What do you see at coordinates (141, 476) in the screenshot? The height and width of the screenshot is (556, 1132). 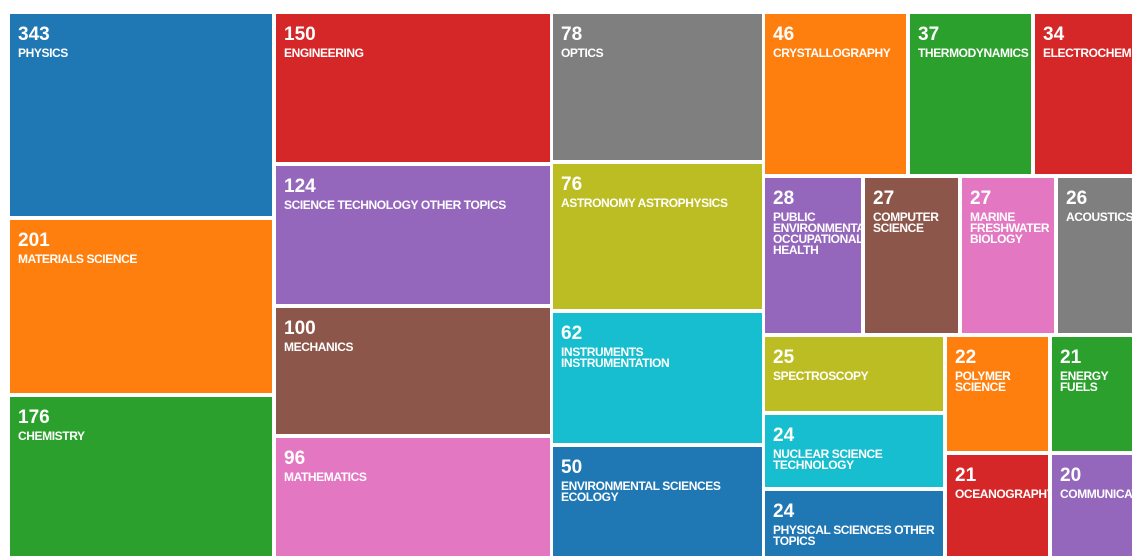 I see `treemap-cell: 176 CHEMISTRY` at bounding box center [141, 476].